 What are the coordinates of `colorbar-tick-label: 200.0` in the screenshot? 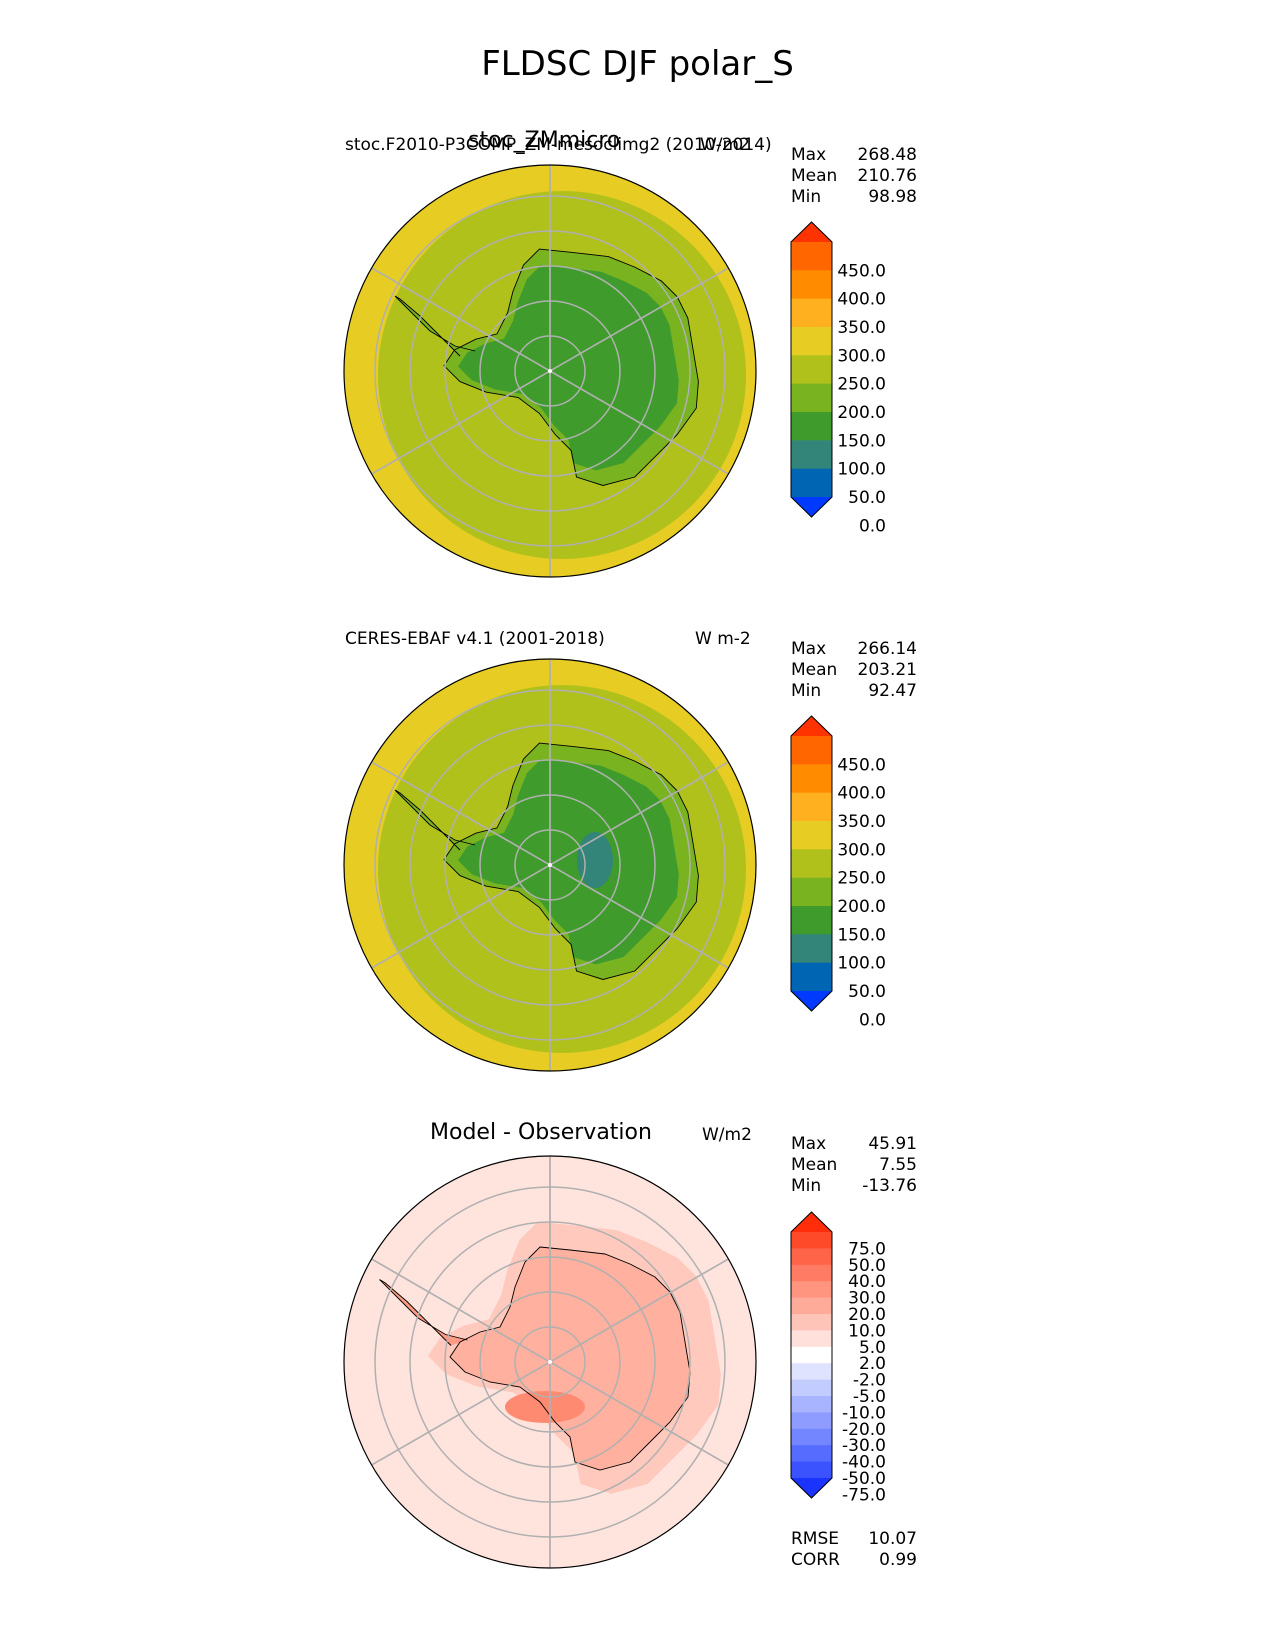 It's located at (861, 907).